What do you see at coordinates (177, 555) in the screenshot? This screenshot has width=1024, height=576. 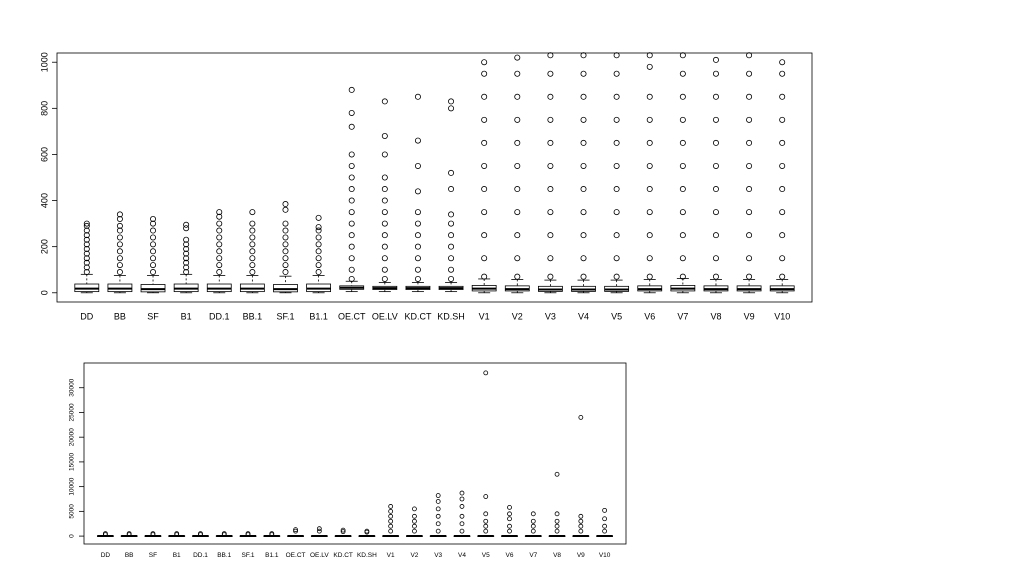 I see `x-tick-label: B1` at bounding box center [177, 555].